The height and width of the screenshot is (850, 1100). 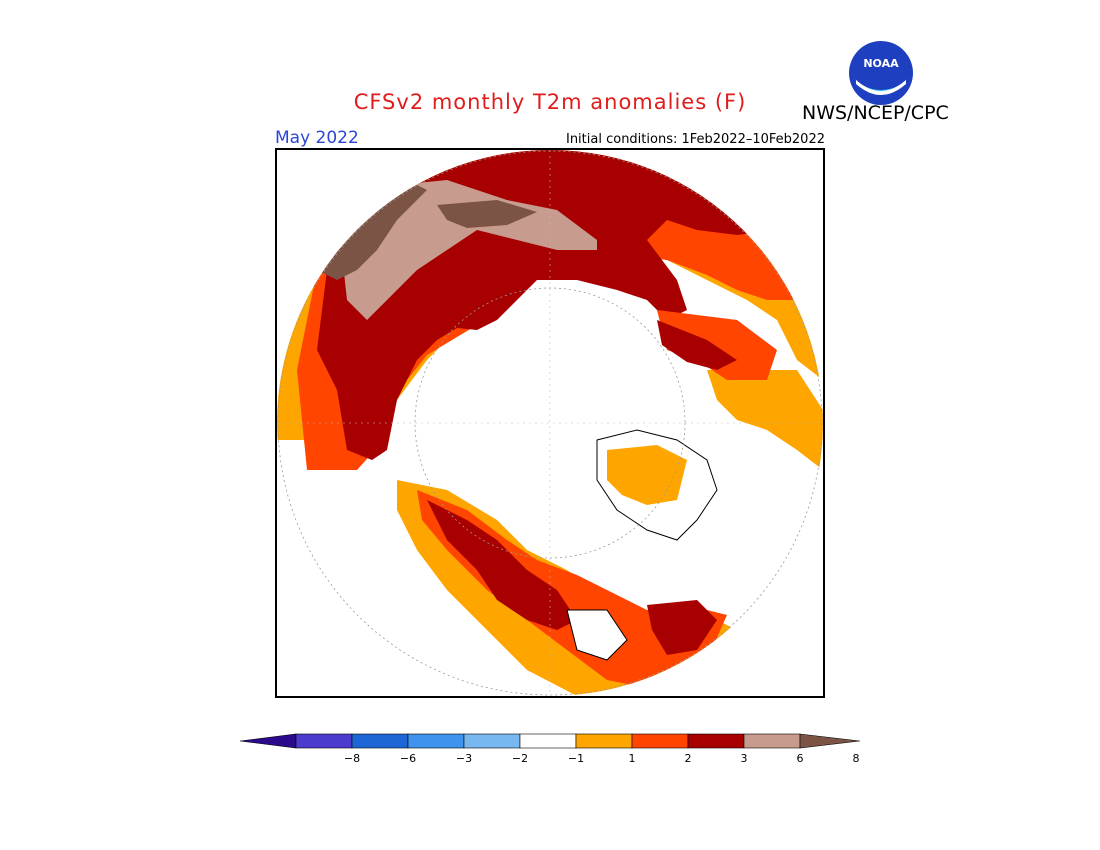 I want to click on initial-conditions: Initial conditions: 1Feb2022–10Feb2022, so click(x=695, y=139).